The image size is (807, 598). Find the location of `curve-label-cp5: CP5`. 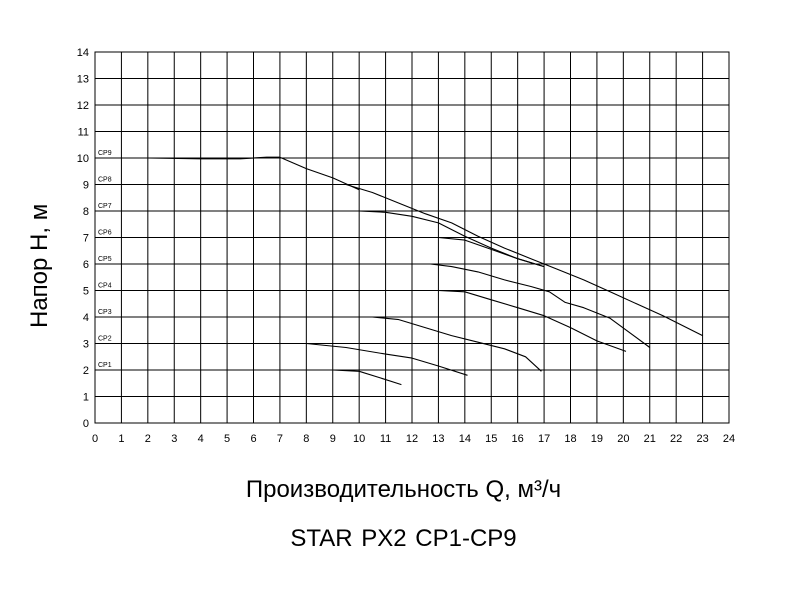

curve-label-cp5: CP5 is located at coordinates (105, 259).